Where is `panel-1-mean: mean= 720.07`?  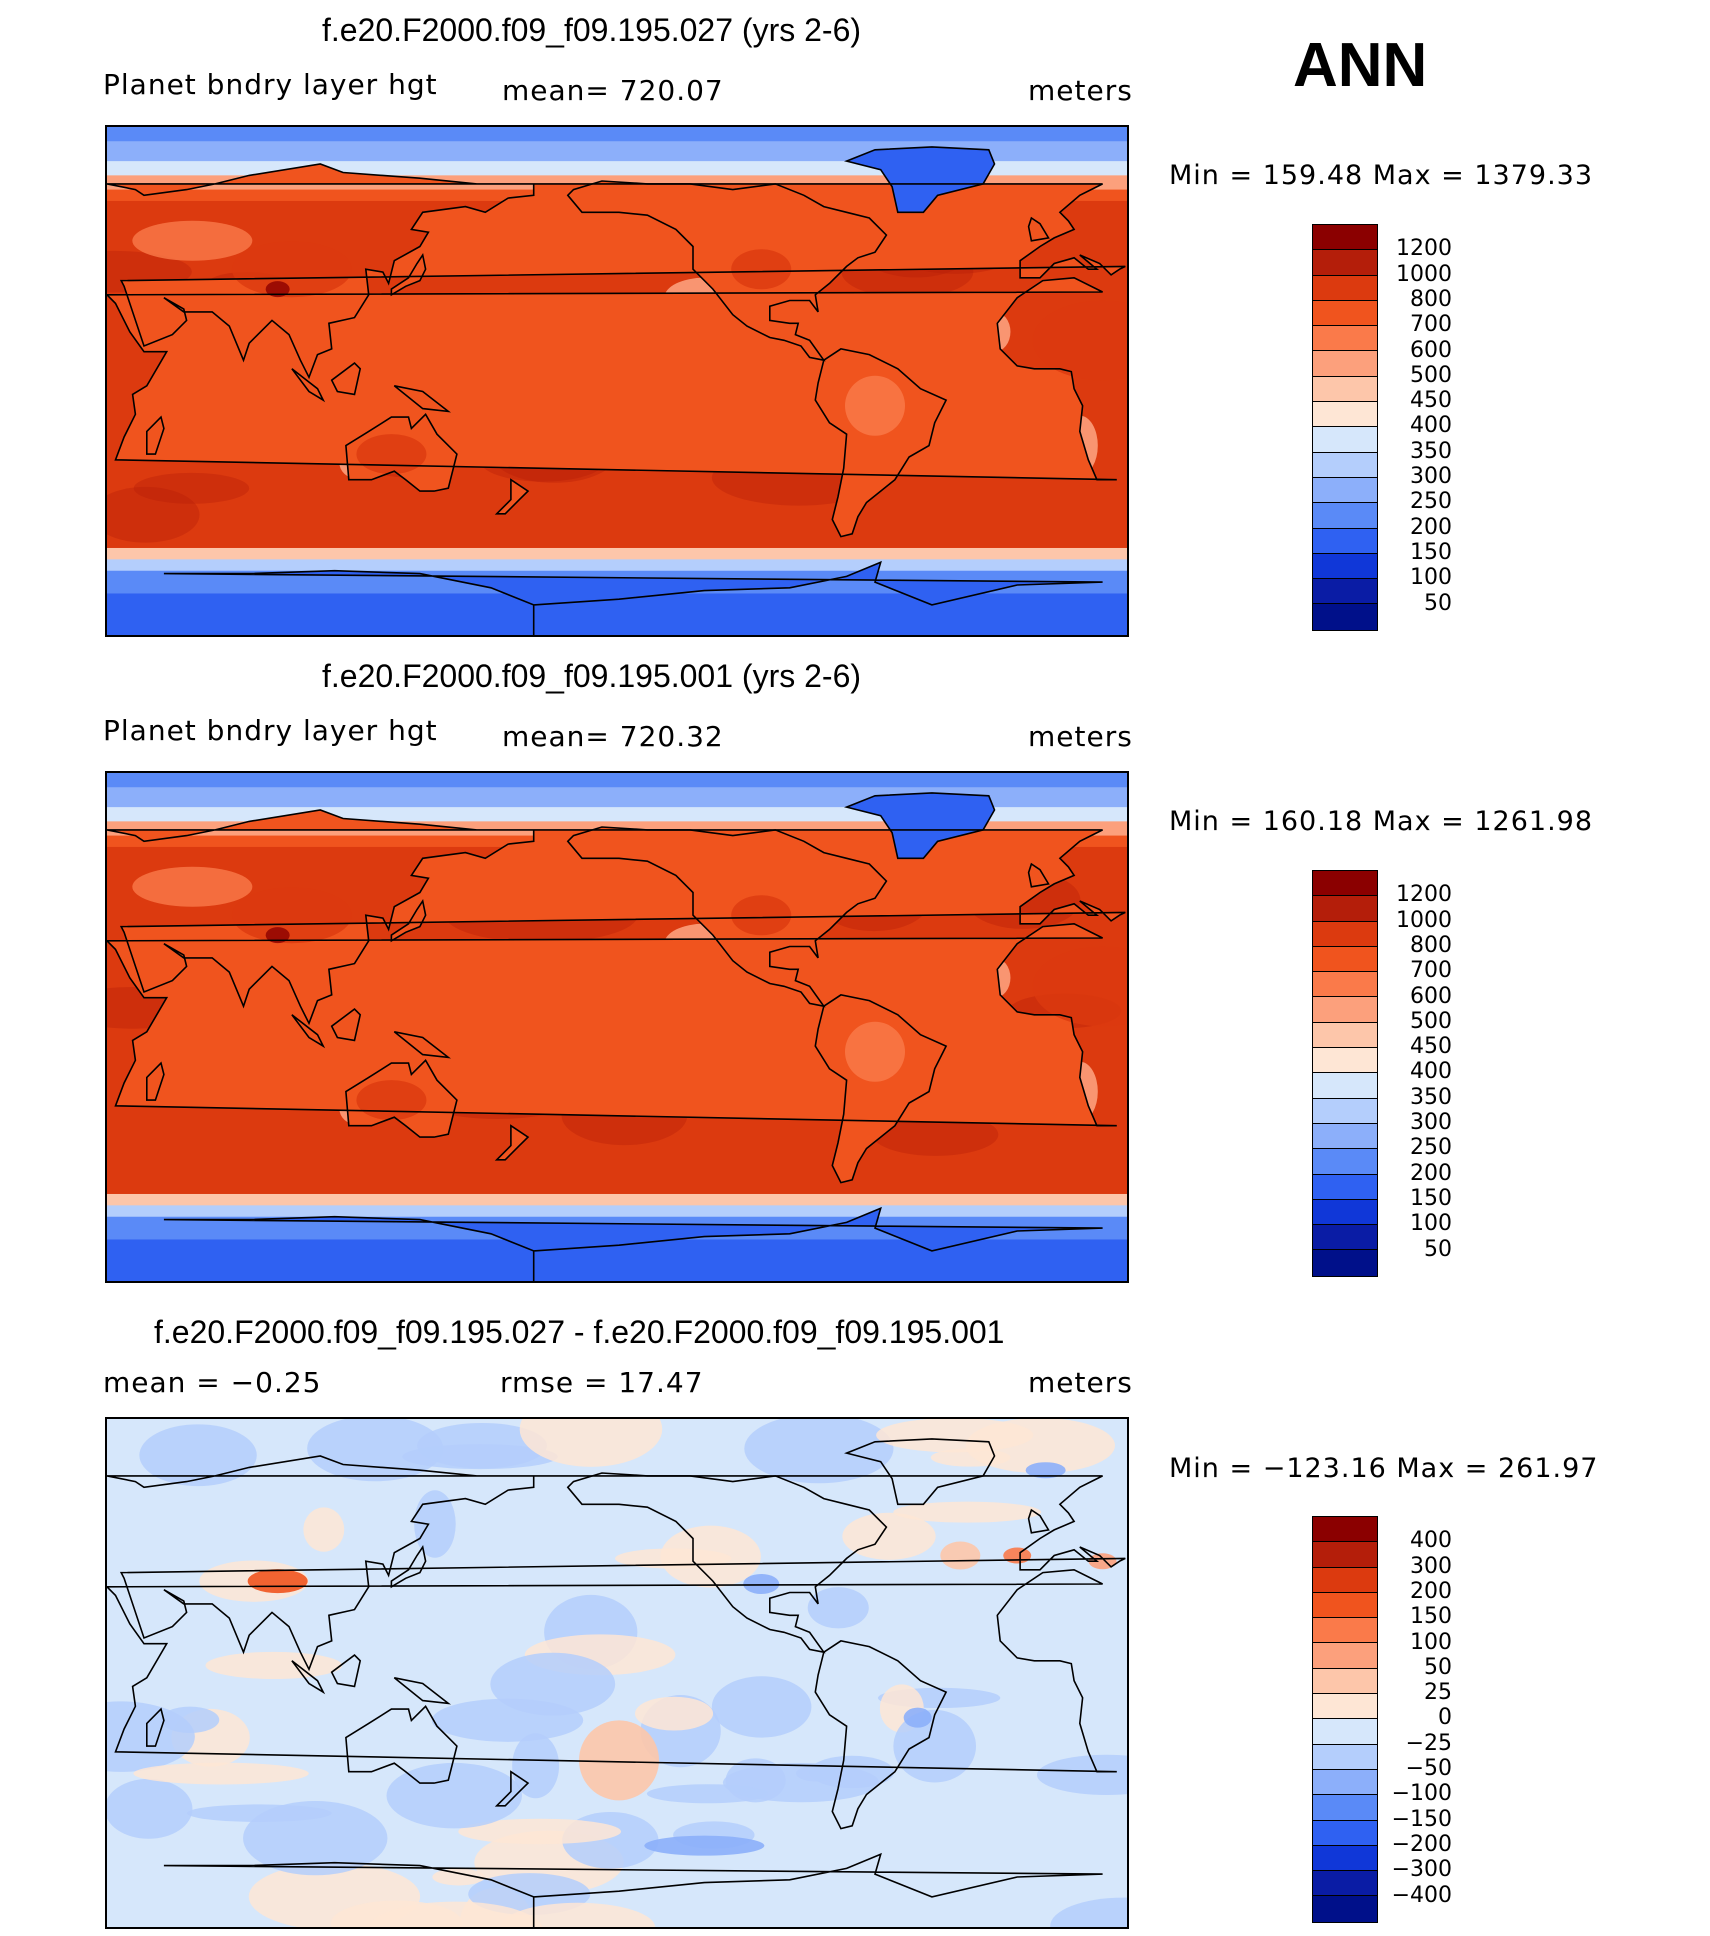 panel-1-mean: mean= 720.07 is located at coordinates (613, 90).